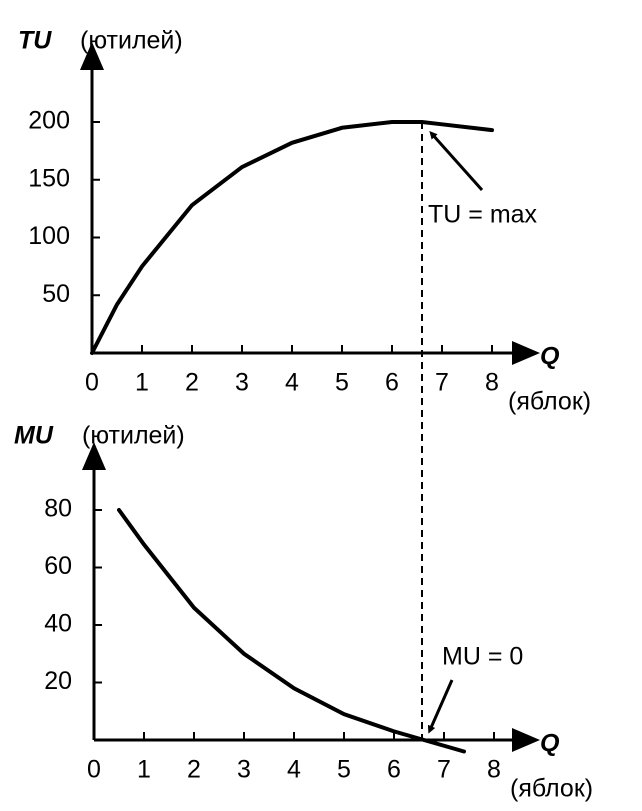 The height and width of the screenshot is (811, 642). What do you see at coordinates (482, 657) in the screenshot?
I see `annotation: MU = 0` at bounding box center [482, 657].